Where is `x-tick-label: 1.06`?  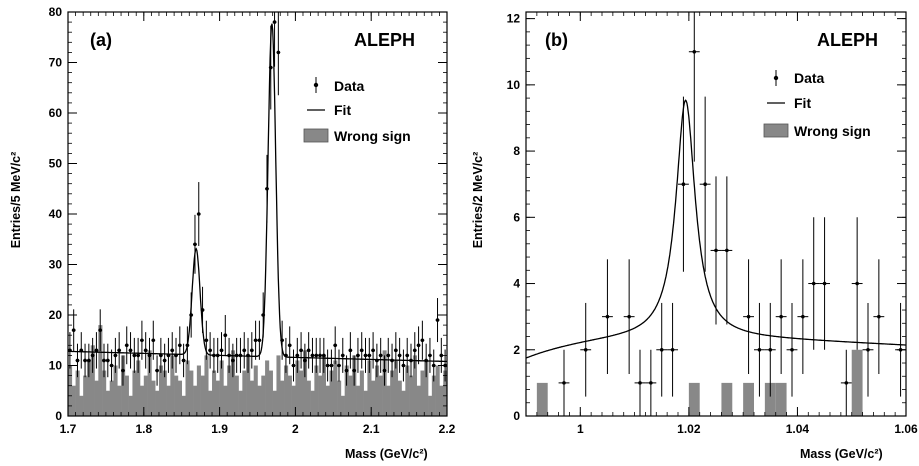 x-tick-label: 1.06 is located at coordinates (906, 429).